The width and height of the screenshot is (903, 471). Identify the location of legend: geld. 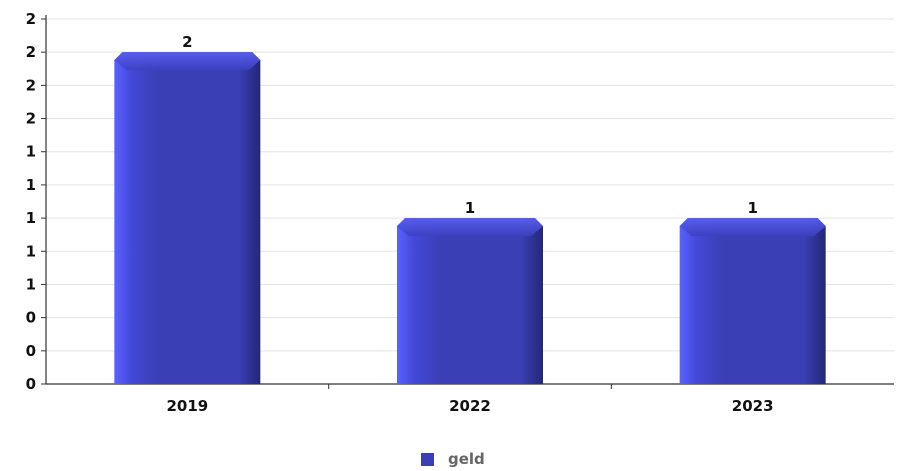
(453, 459).